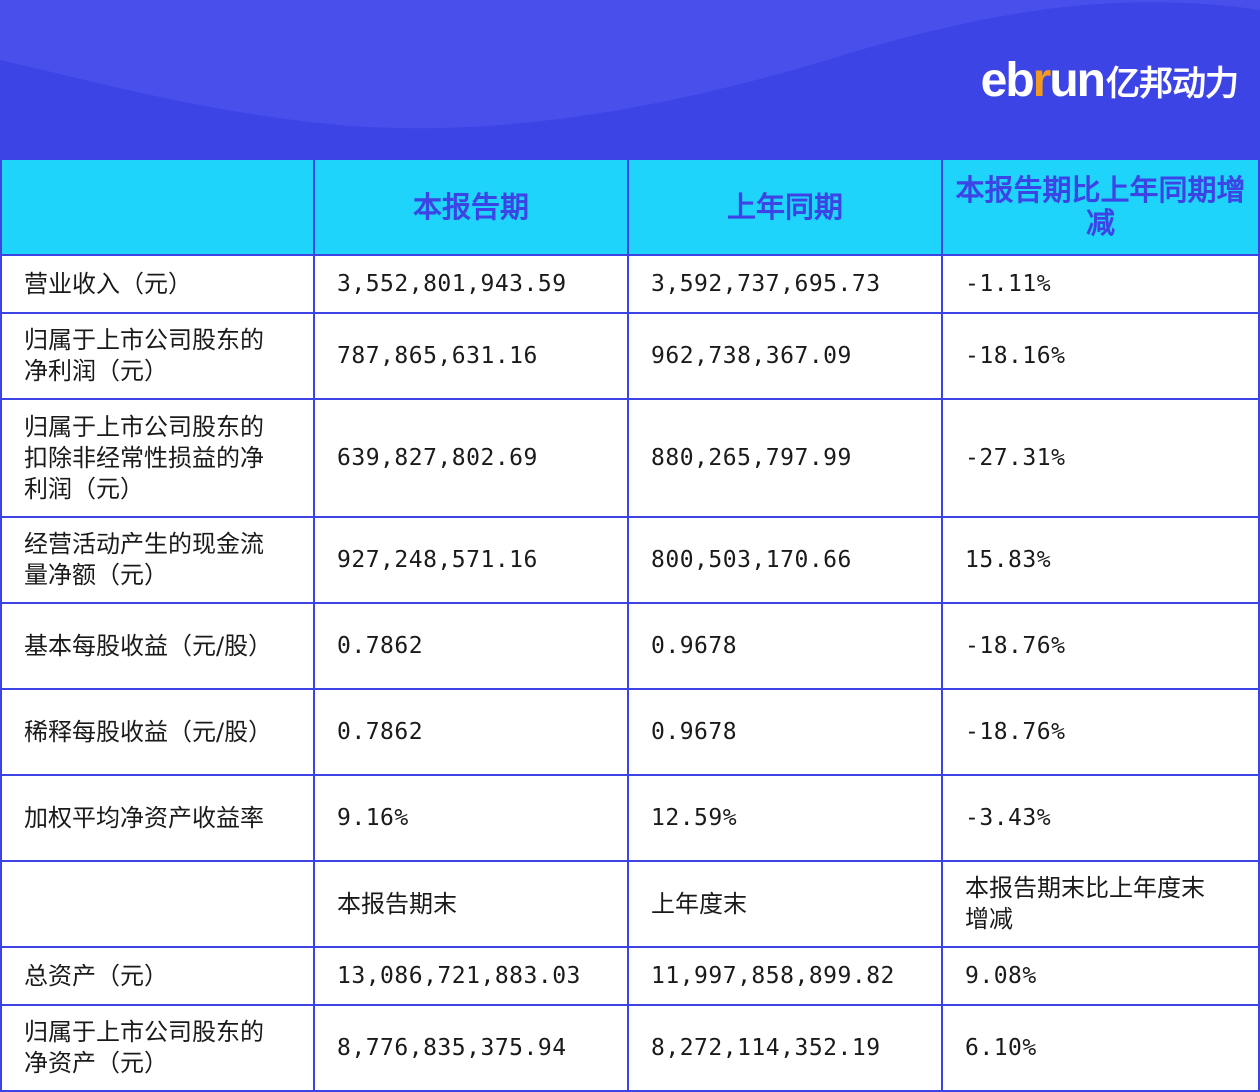 This screenshot has height=1092, width=1260. What do you see at coordinates (471, 1048) in the screenshot?
I see `cell-current: 8,776,835,375.94` at bounding box center [471, 1048].